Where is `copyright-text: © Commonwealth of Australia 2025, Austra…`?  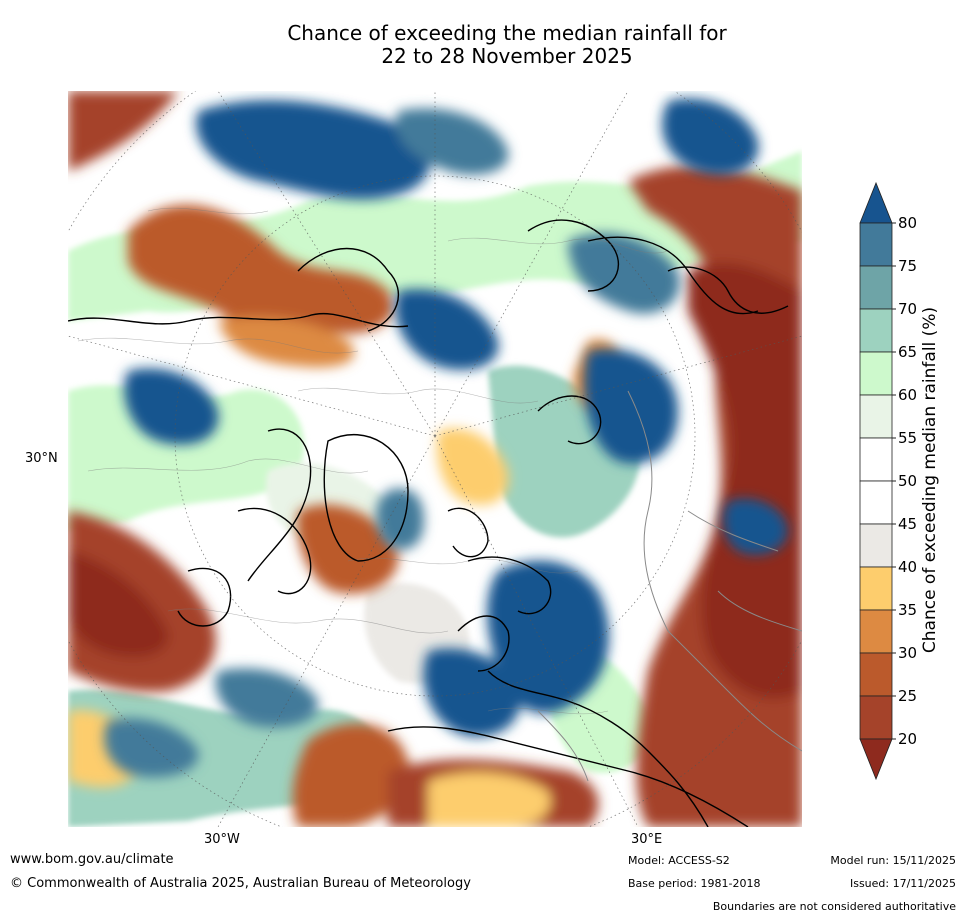
copyright-text: © Commonwealth of Australia 2025, Austra… is located at coordinates (240, 883).